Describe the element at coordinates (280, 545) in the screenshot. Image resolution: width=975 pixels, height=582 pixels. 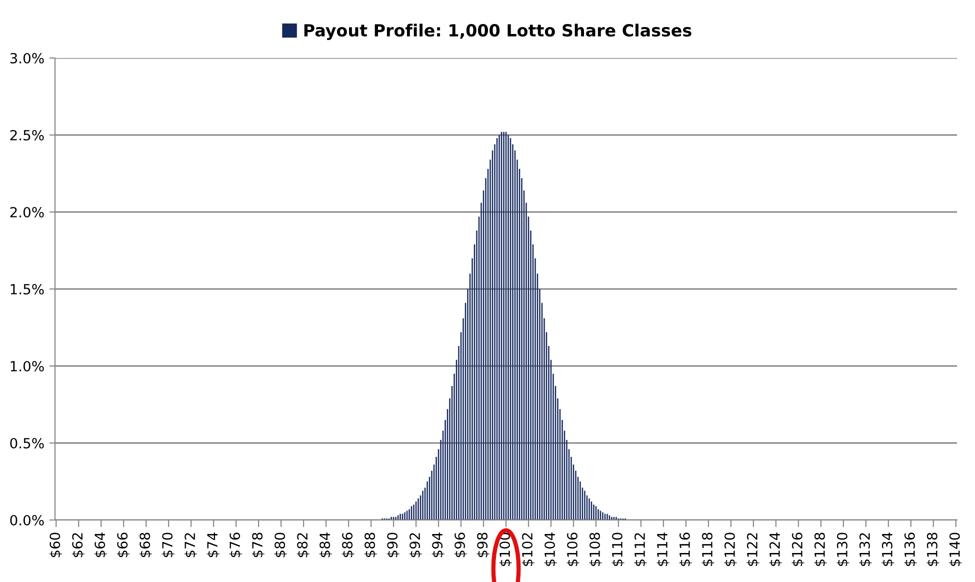
I see `x-tick-label: $80` at that location.